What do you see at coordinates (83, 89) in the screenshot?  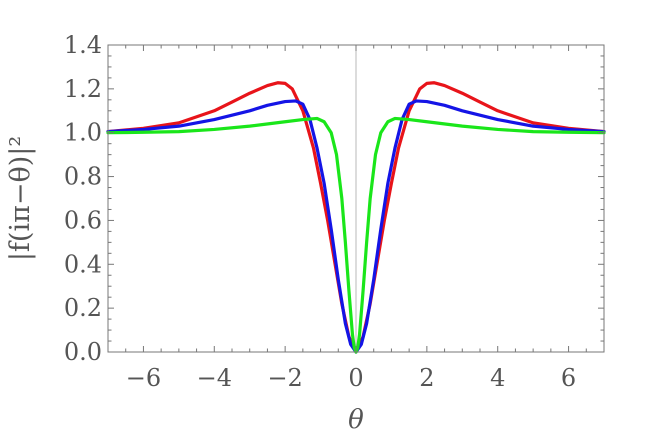 I see `y-tick-label: 1.2` at bounding box center [83, 89].